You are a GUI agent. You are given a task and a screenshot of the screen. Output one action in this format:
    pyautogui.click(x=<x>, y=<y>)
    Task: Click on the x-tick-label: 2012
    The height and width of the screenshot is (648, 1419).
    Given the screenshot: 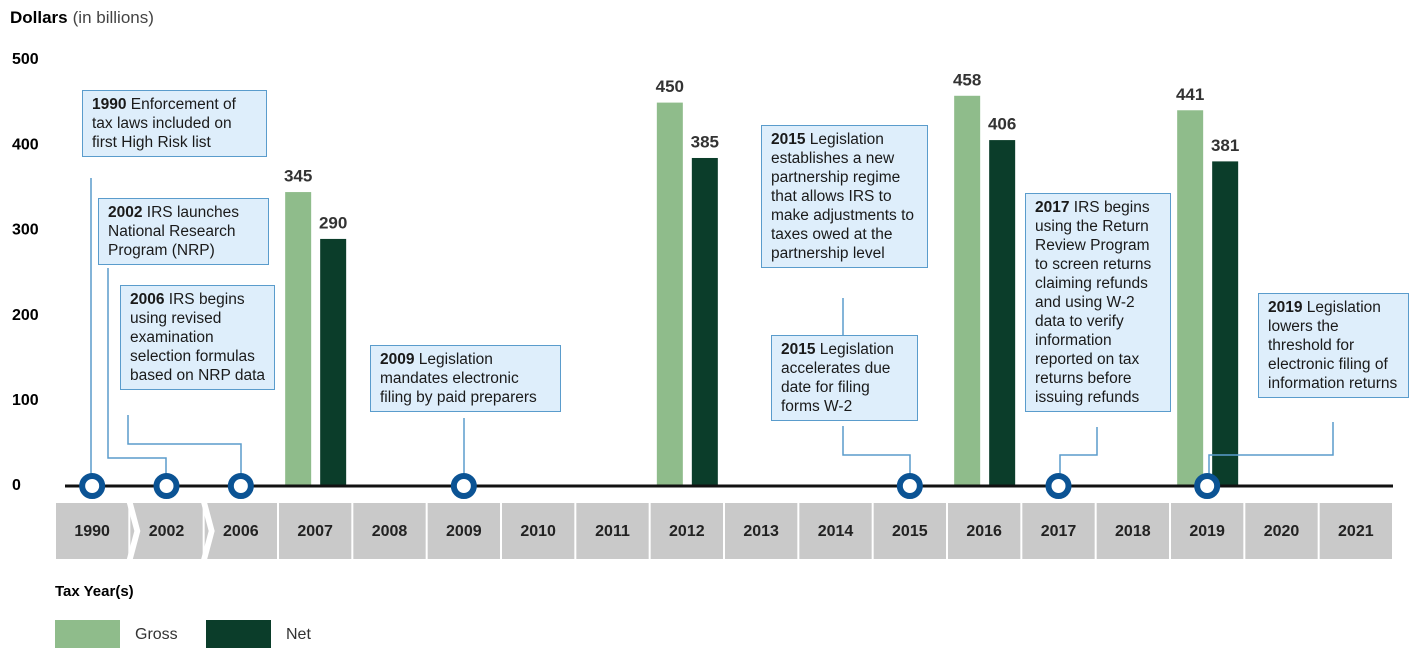 What is the action you would take?
    pyautogui.click(x=687, y=531)
    